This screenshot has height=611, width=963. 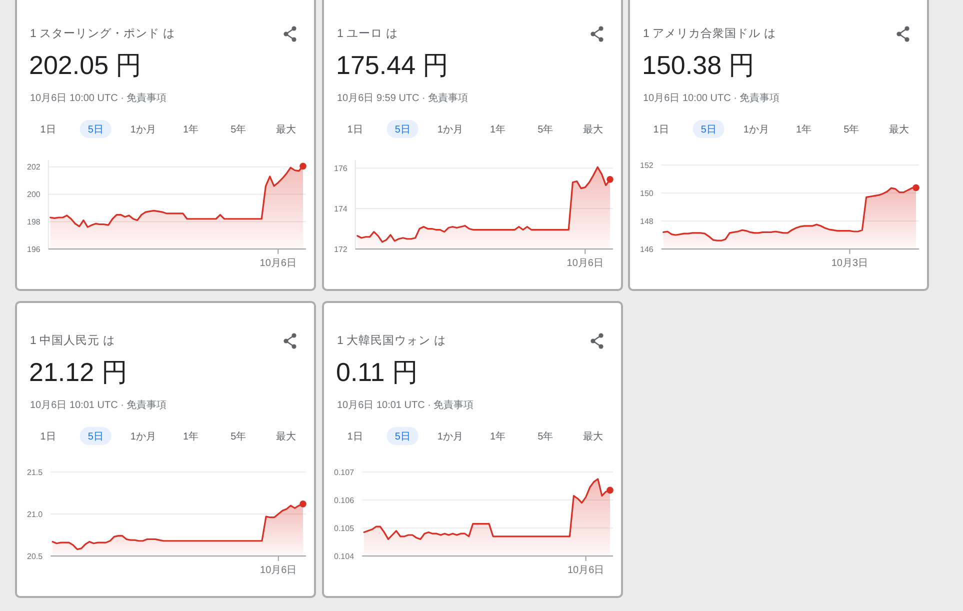 I want to click on chart-title: 1 スターリング・ポンド は, so click(x=102, y=33).